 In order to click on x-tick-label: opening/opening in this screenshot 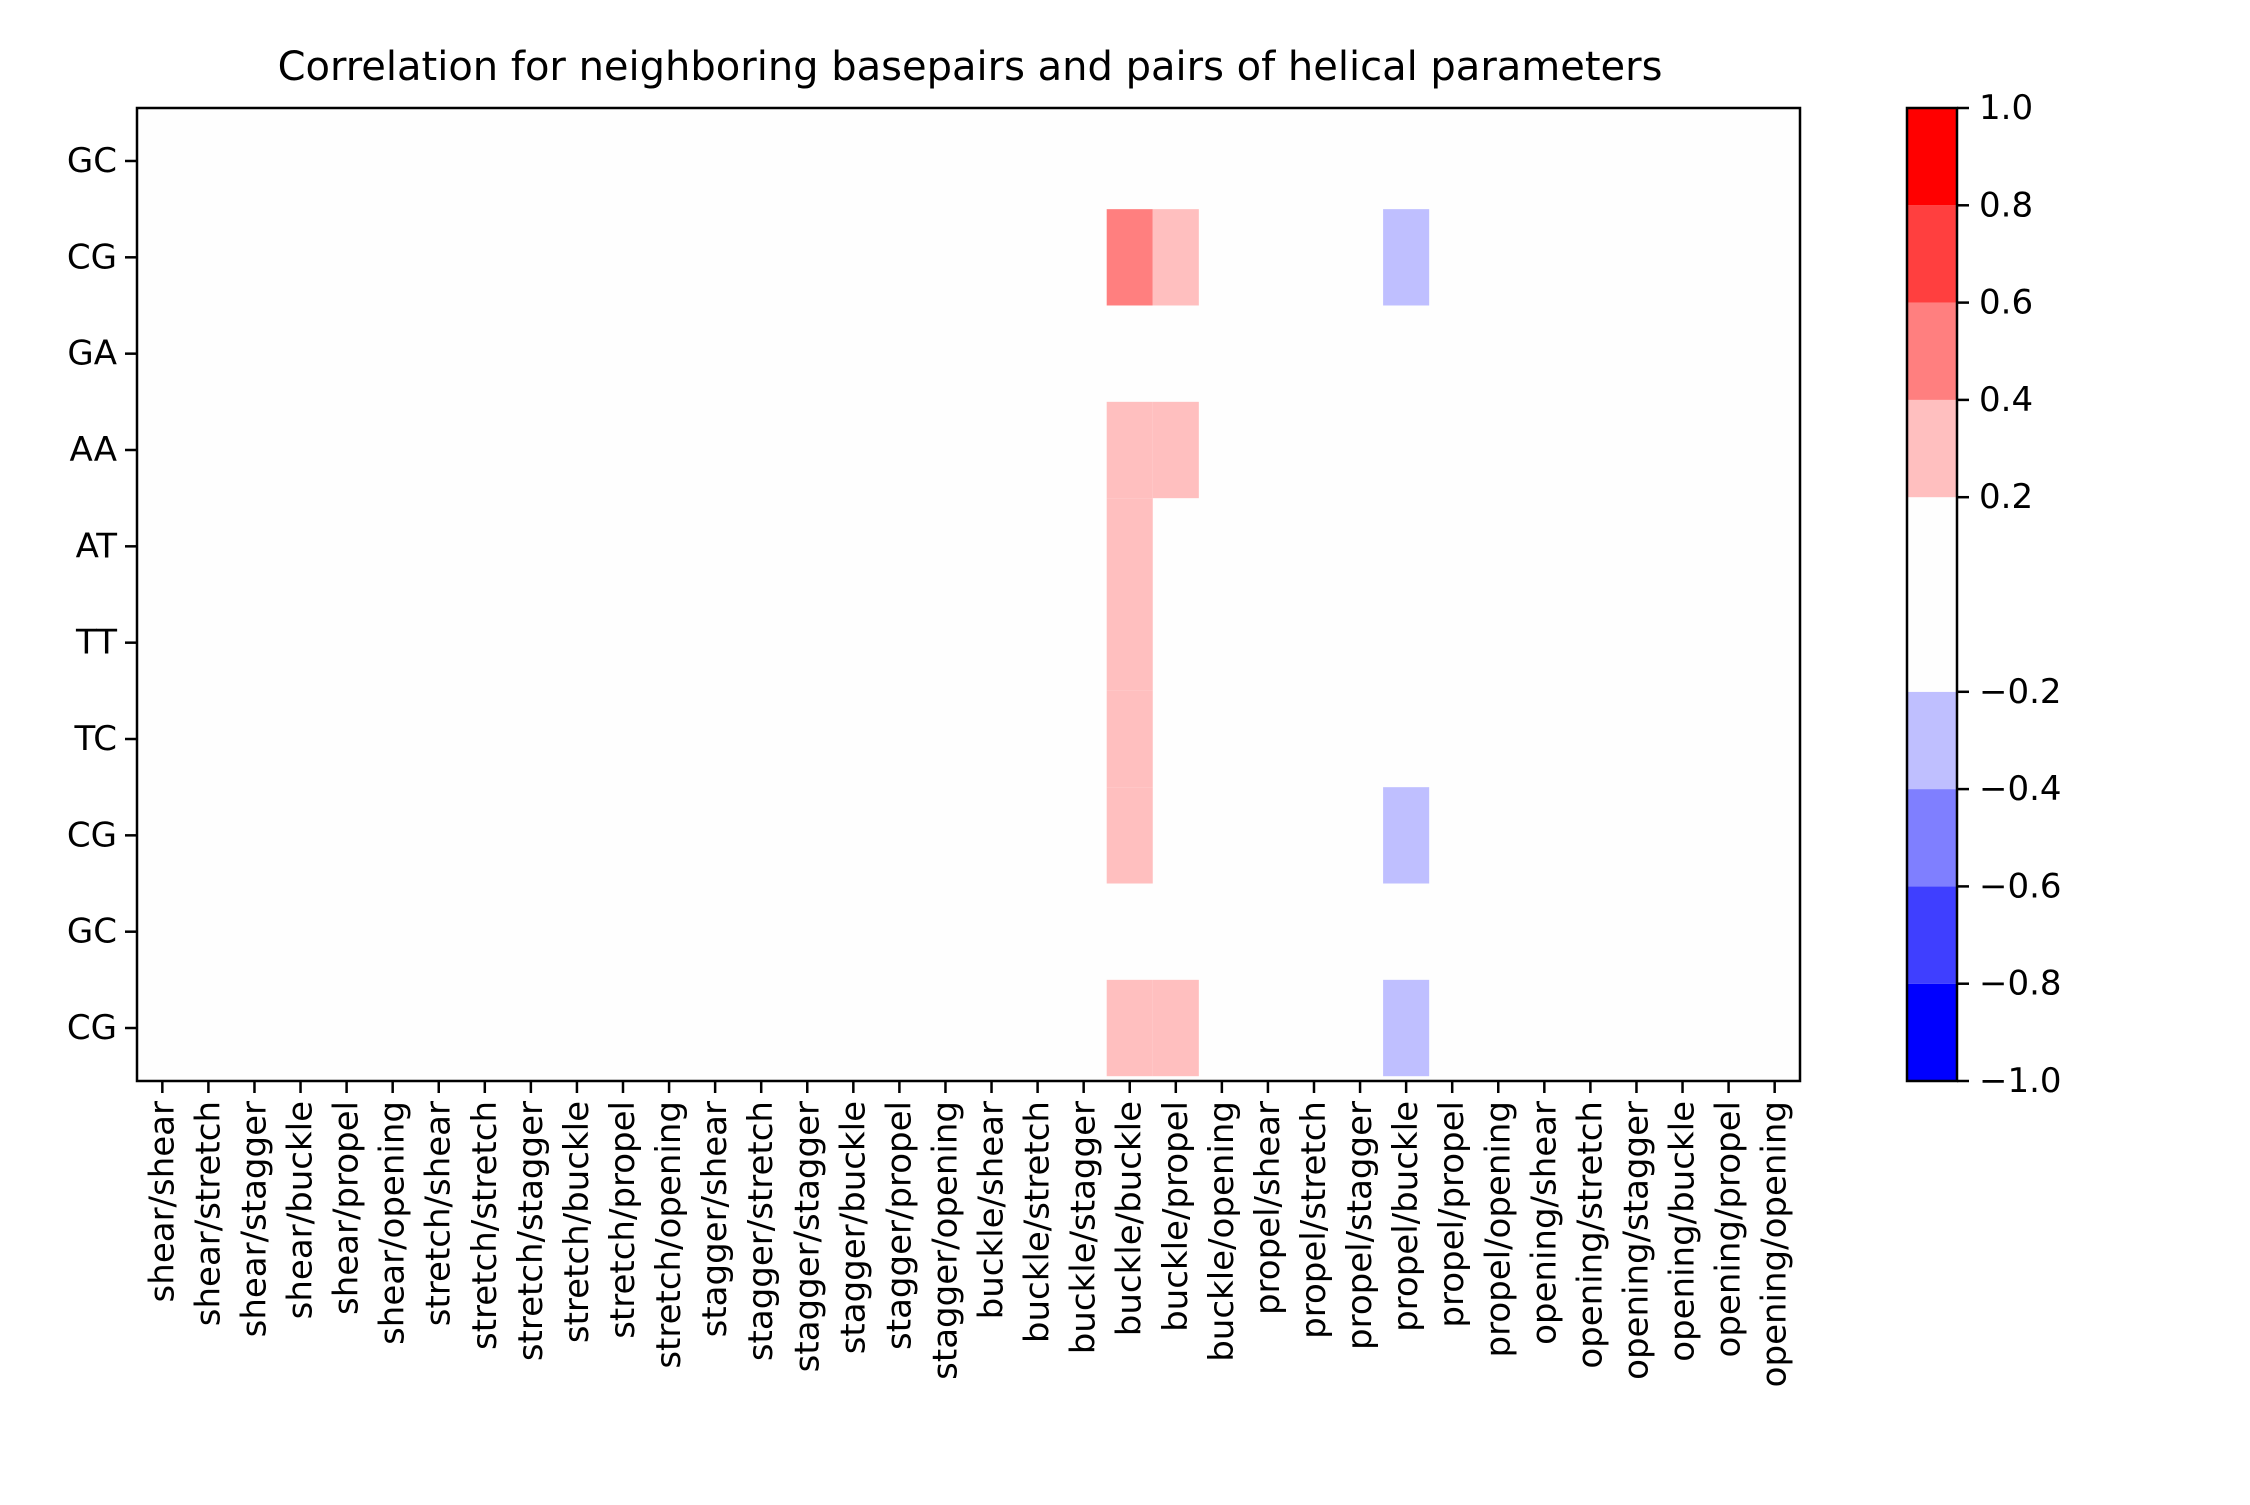, I will do `click(1775, 1244)`.